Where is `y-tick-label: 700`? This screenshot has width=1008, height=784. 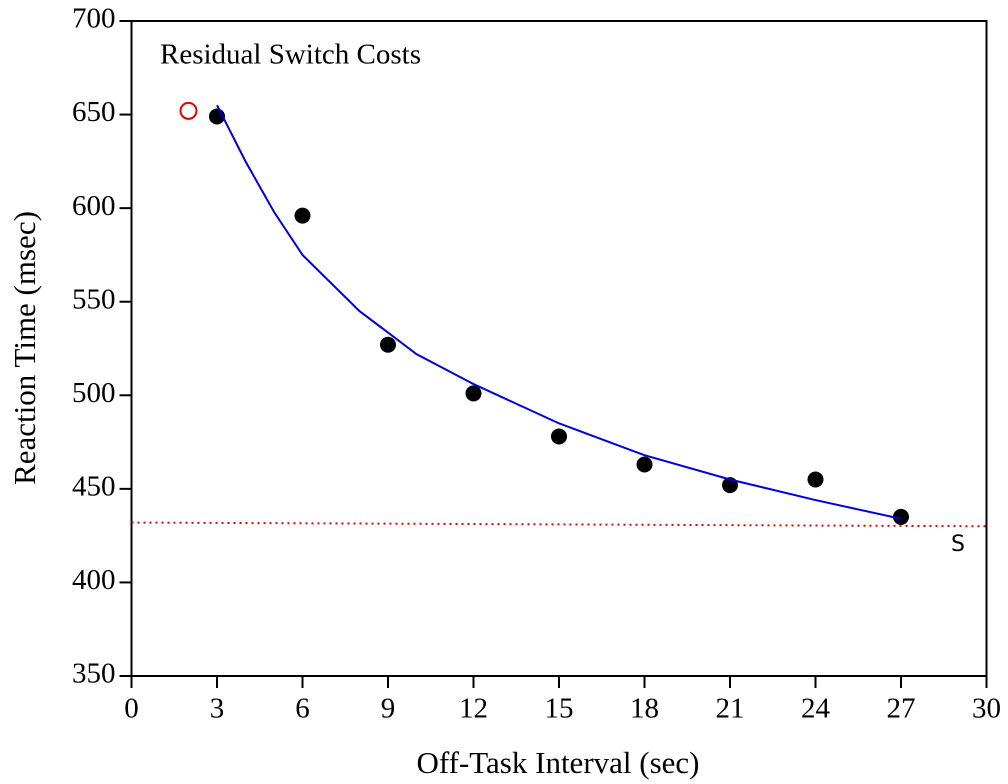
y-tick-label: 700 is located at coordinates (94, 19).